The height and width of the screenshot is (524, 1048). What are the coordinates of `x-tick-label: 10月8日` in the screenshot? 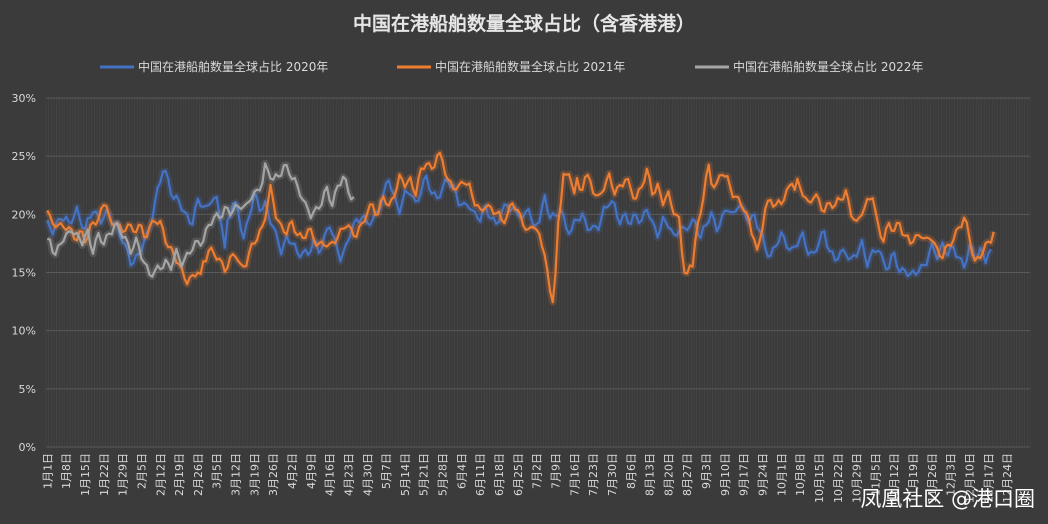 It's located at (800, 474).